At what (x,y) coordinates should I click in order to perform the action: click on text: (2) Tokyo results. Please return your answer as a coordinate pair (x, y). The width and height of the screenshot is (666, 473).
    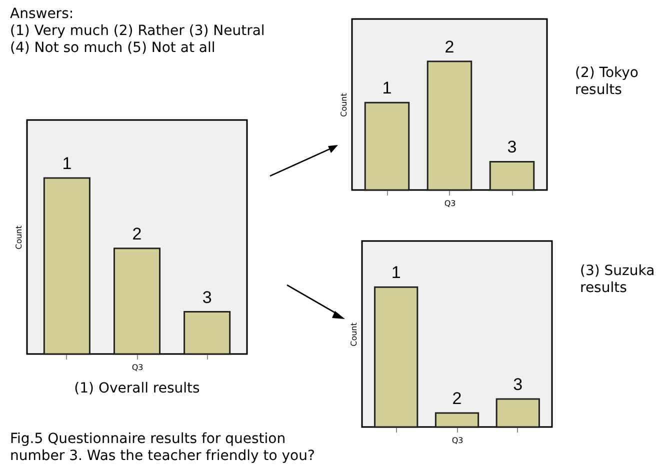
    Looking at the image, I should click on (606, 82).